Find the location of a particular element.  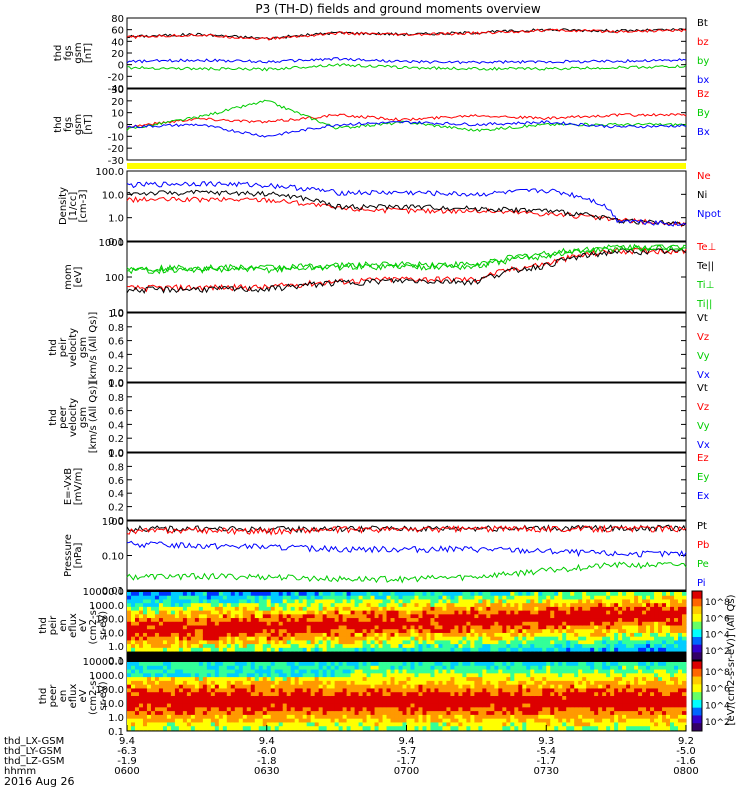

y-axis-label: thd fgs gsm [nT] is located at coordinates (73, 52).